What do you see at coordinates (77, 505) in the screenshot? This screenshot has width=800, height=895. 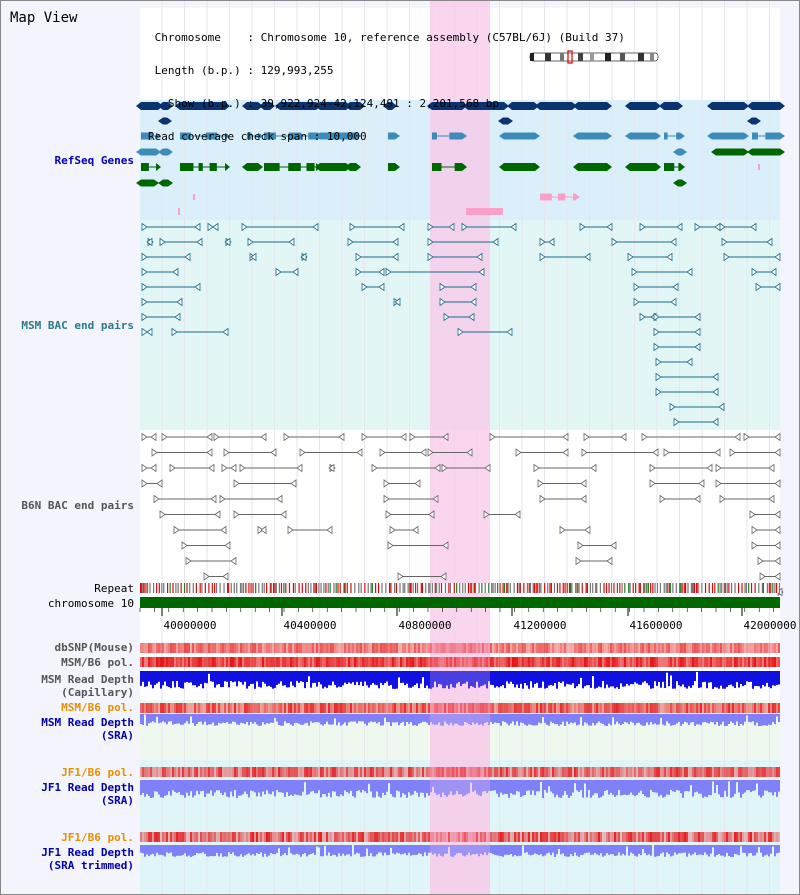 I see `track-label-b6n-bac: B6N BAC end pairs` at bounding box center [77, 505].